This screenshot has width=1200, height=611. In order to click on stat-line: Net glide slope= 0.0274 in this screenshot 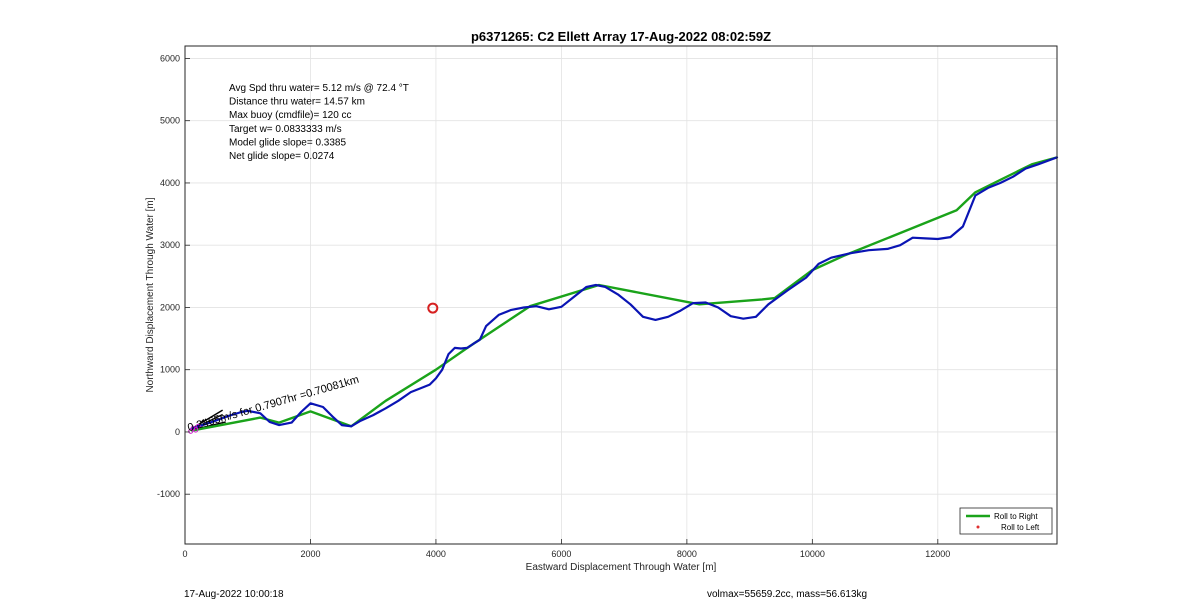, I will do `click(282, 156)`.